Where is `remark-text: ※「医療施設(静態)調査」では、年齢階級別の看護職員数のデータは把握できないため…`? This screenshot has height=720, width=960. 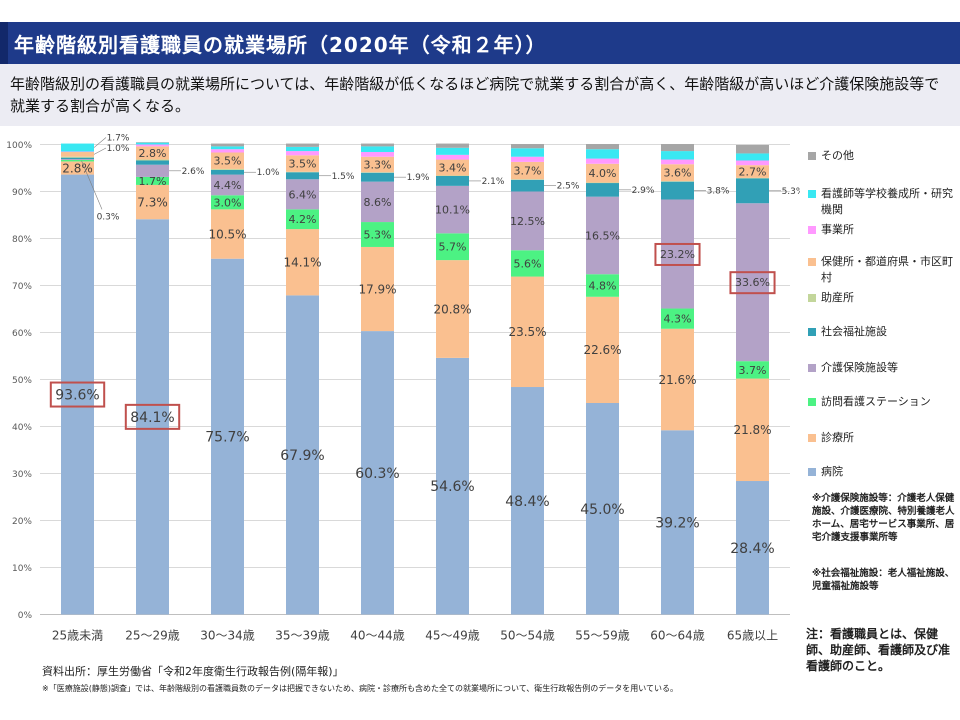
remark-text: ※「医療施設(静態)調査」では、年齢階級別の看護職員数のデータは把握できないため… is located at coordinates (360, 688).